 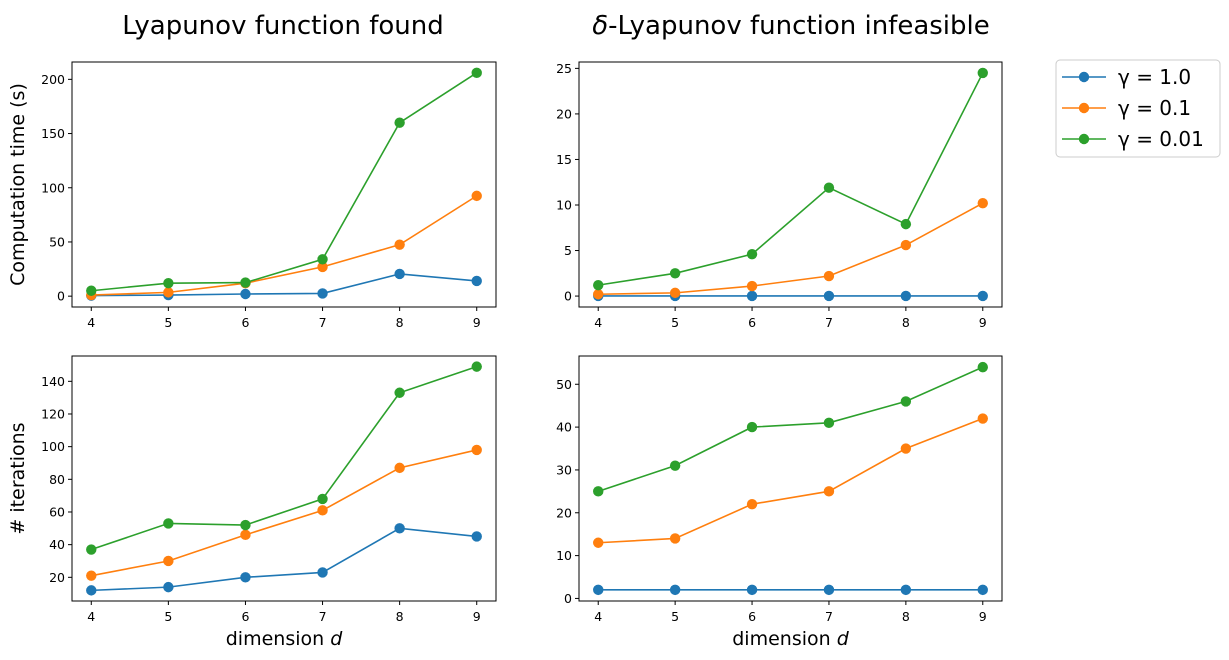 I want to click on y-tick-label: 30, so click(x=564, y=469).